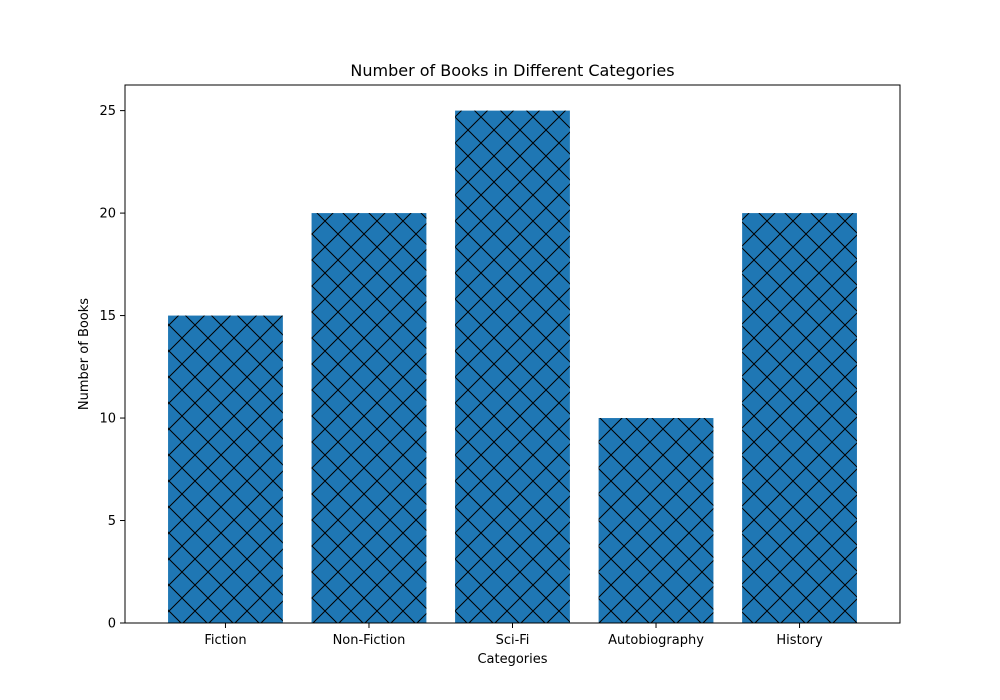 The height and width of the screenshot is (700, 1000). What do you see at coordinates (656, 640) in the screenshot?
I see `x-tick-label: Autobiography` at bounding box center [656, 640].